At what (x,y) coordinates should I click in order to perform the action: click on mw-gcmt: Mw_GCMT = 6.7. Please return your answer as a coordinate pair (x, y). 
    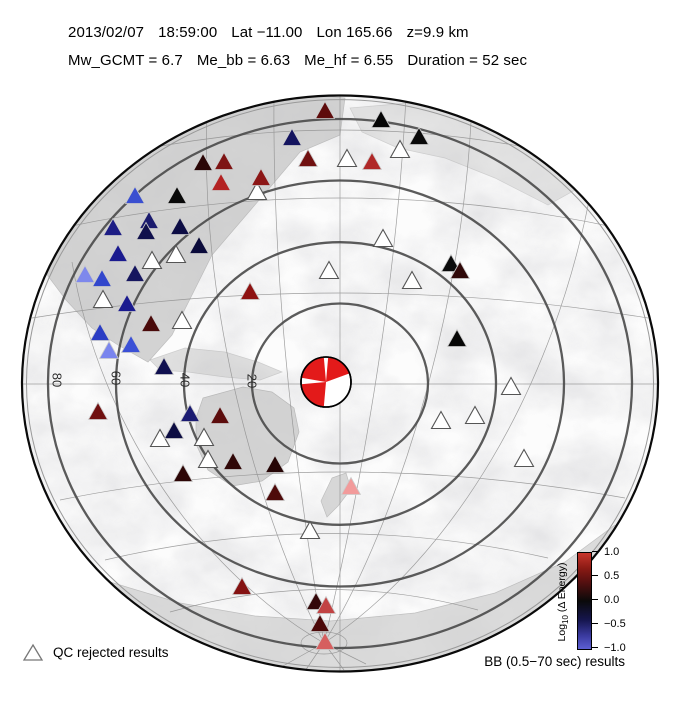
    Looking at the image, I should click on (125, 60).